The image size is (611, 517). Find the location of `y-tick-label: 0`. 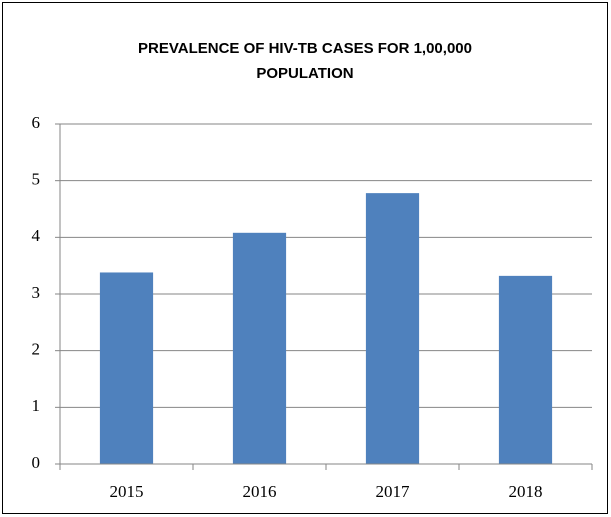

y-tick-label: 0 is located at coordinates (36, 462).